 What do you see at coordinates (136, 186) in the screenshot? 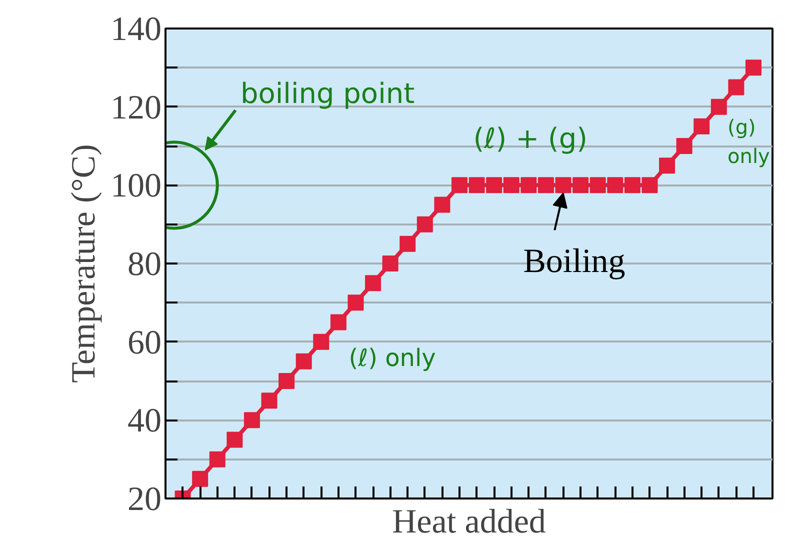
I see `y-tick-label: 100` at bounding box center [136, 186].